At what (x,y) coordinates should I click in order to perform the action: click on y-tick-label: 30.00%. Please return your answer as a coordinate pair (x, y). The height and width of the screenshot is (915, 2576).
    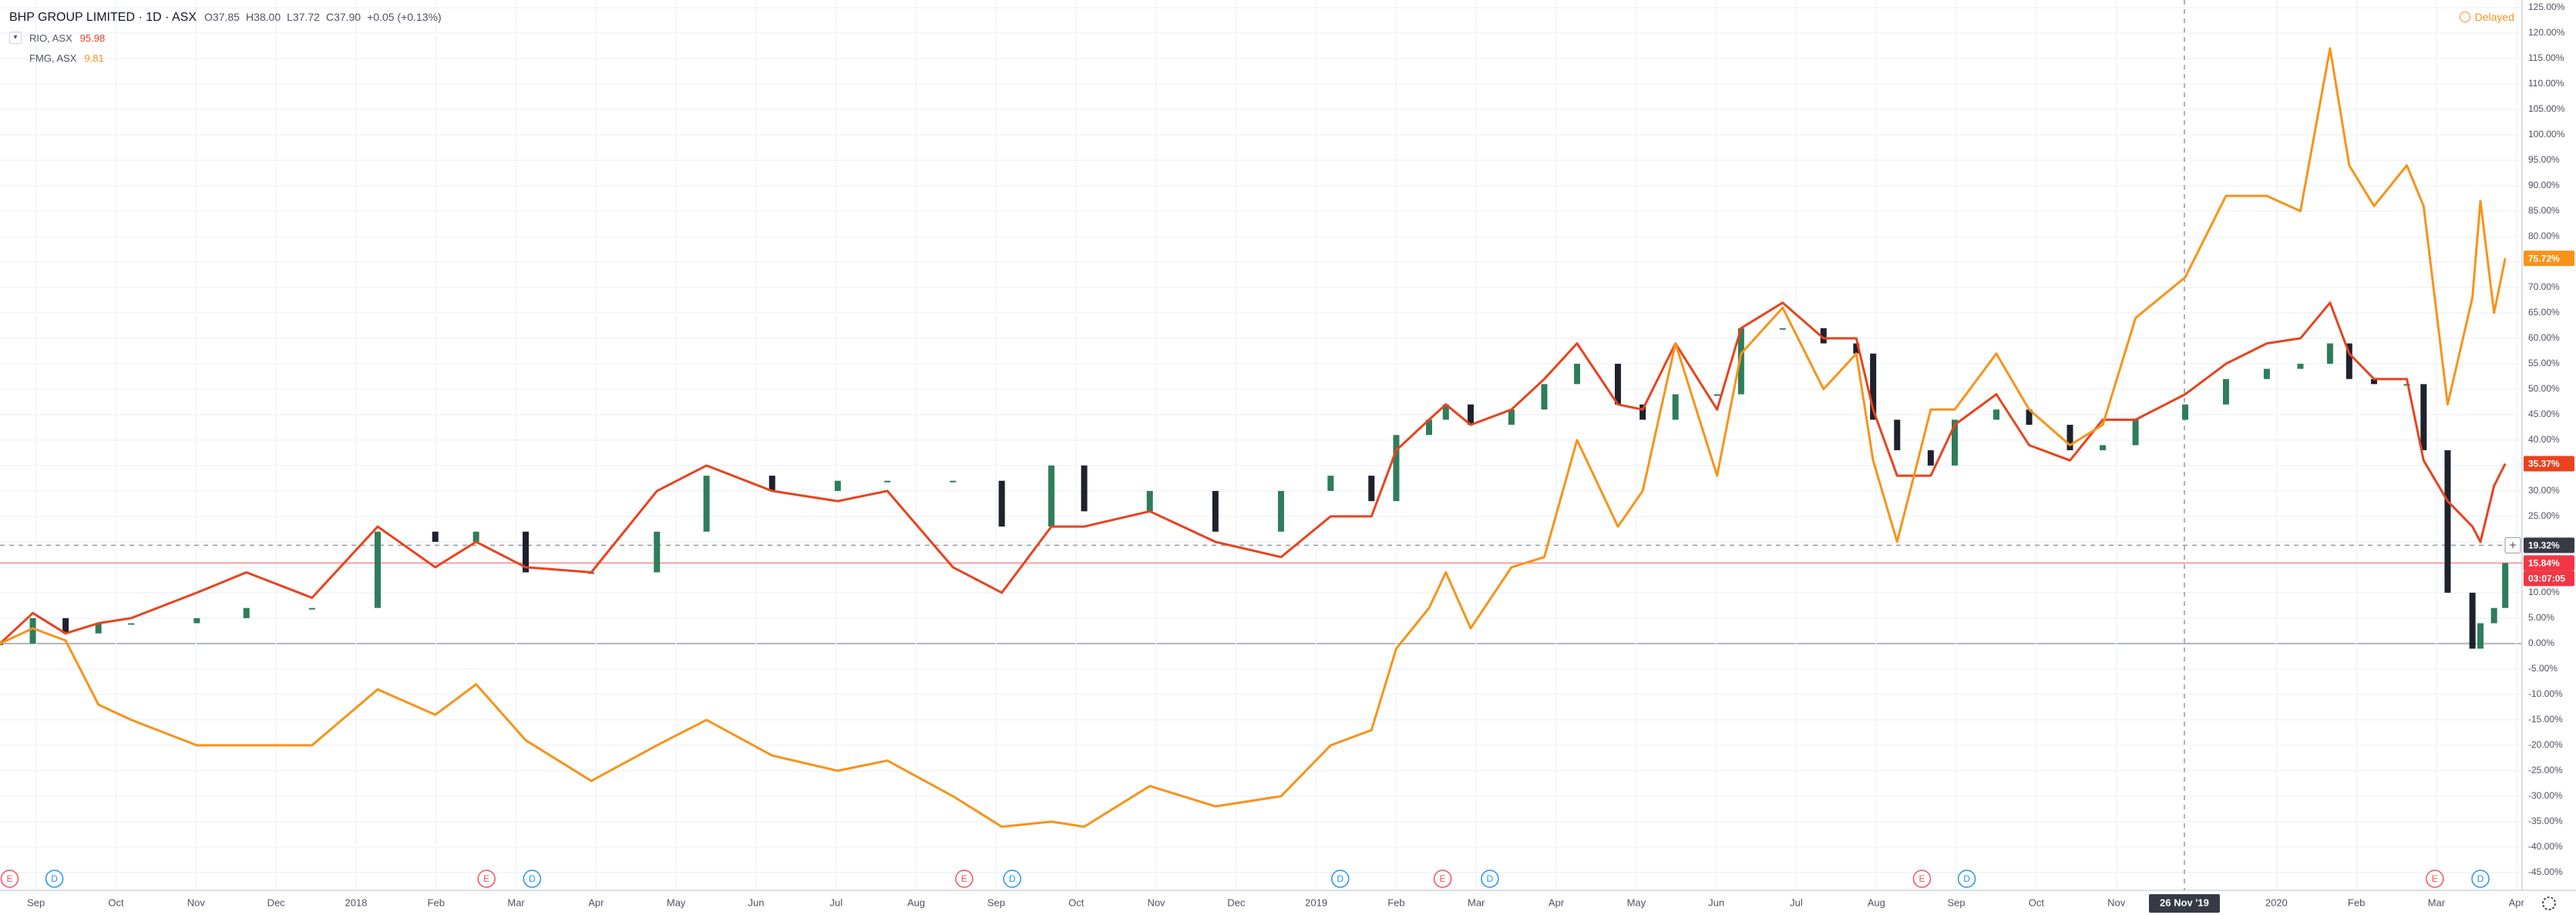
    Looking at the image, I should click on (2544, 491).